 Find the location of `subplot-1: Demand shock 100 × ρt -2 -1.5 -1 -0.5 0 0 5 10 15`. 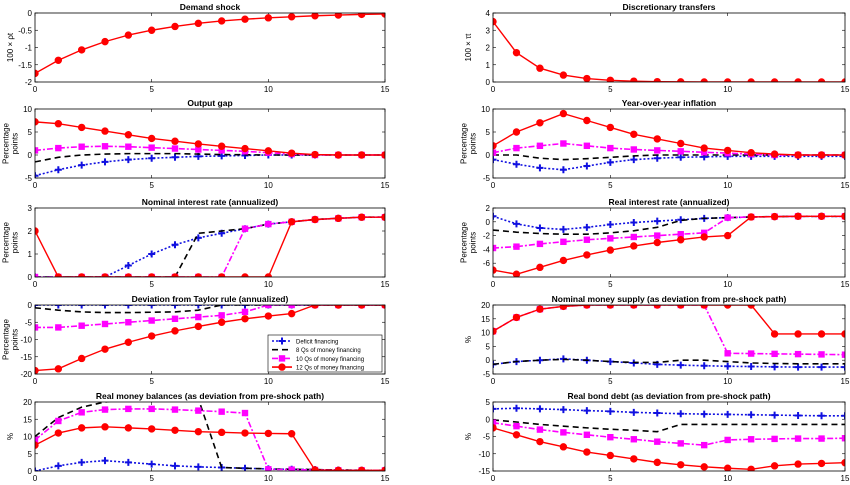

subplot-1: Demand shock 100 × ρt -2 -1.5 -1 -0.5 0 0 5 10 15 is located at coordinates (198, 48).